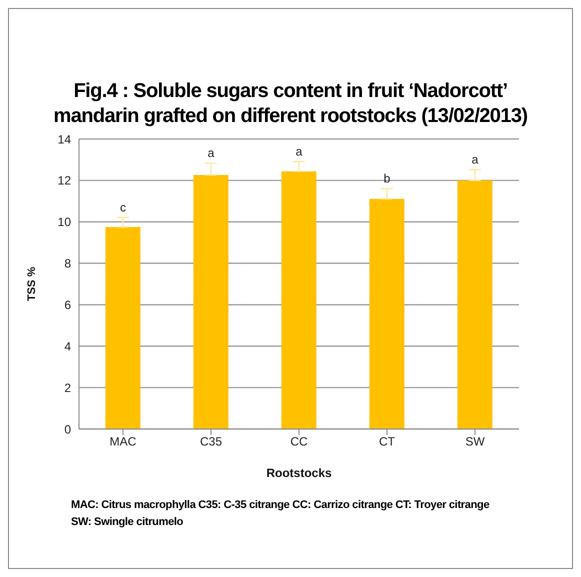  I want to click on x-tick-label: CC, so click(299, 441).